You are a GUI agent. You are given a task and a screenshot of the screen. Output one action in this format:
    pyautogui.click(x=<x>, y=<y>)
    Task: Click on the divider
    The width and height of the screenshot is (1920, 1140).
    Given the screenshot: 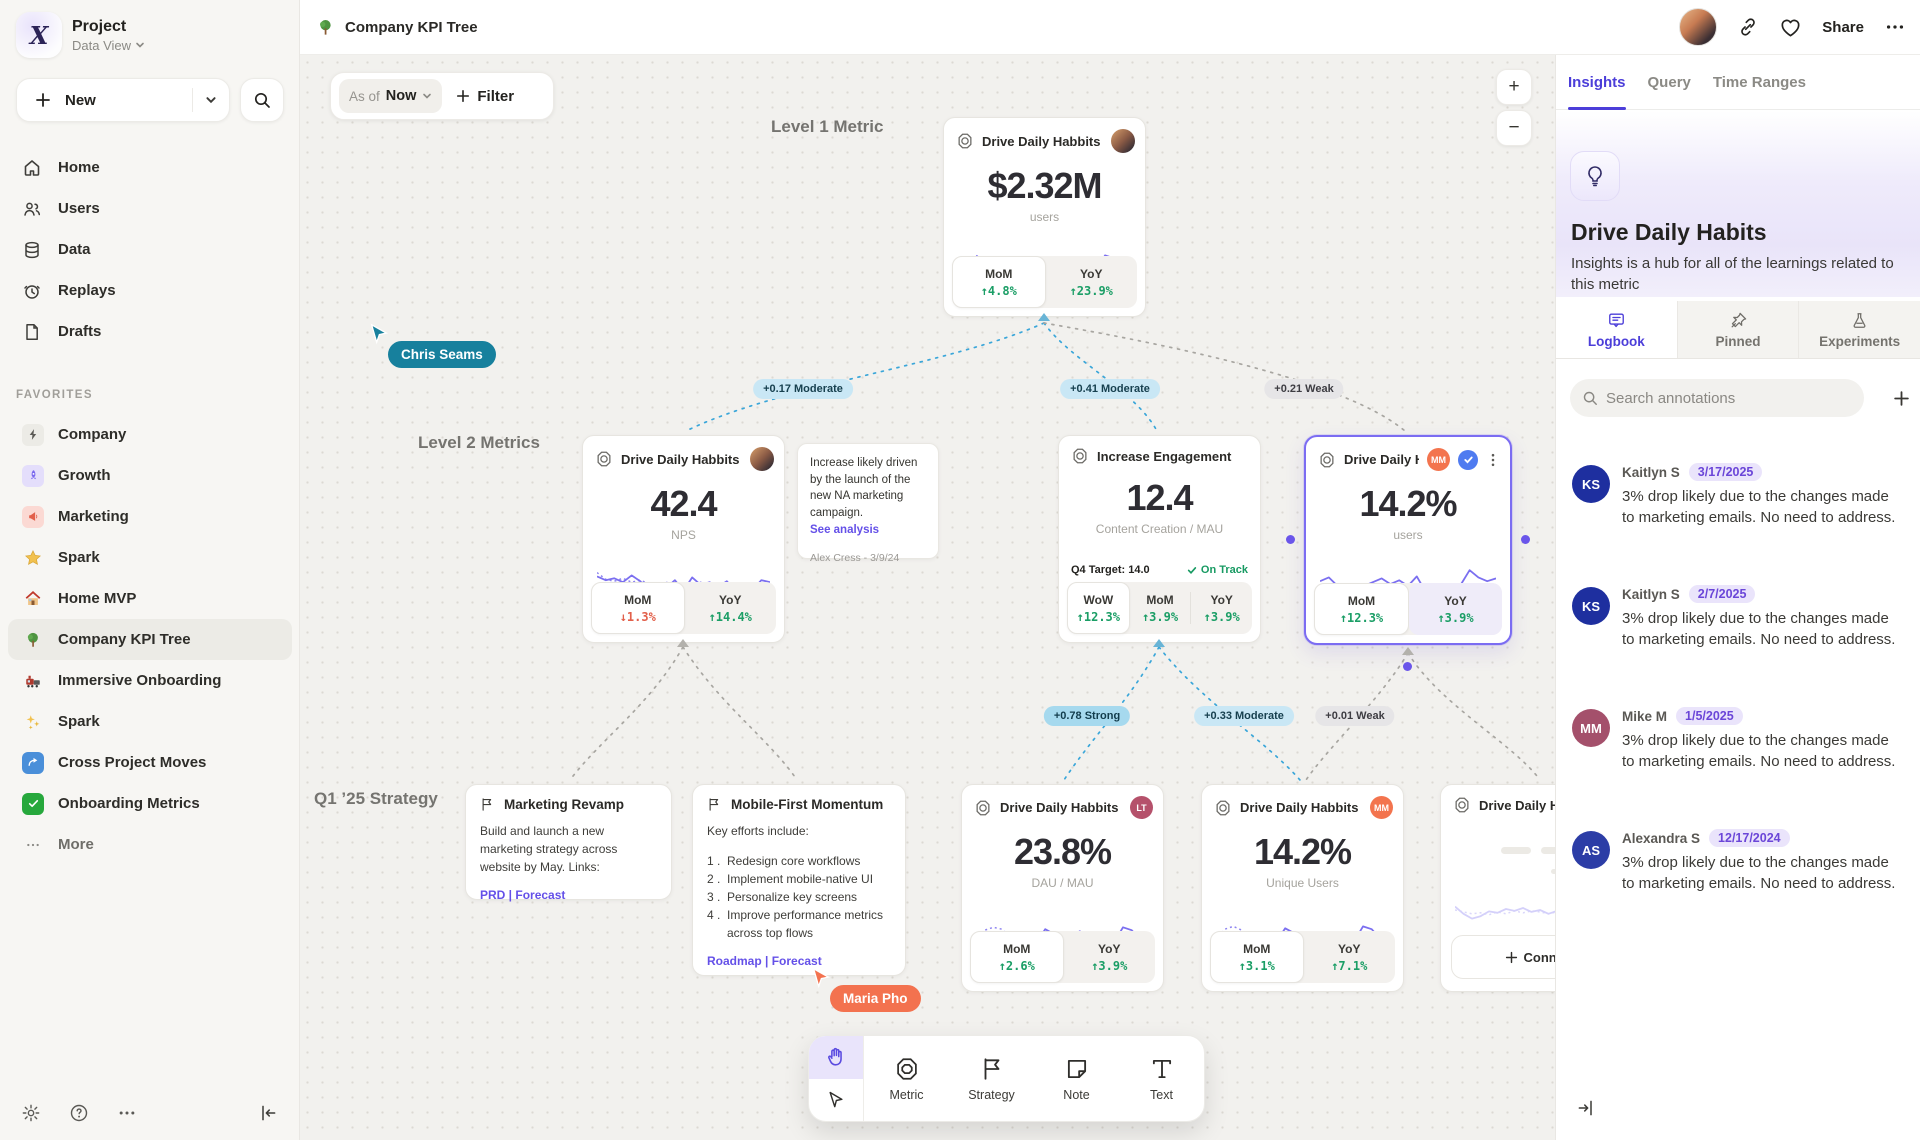 What is the action you would take?
    pyautogui.click(x=192, y=100)
    